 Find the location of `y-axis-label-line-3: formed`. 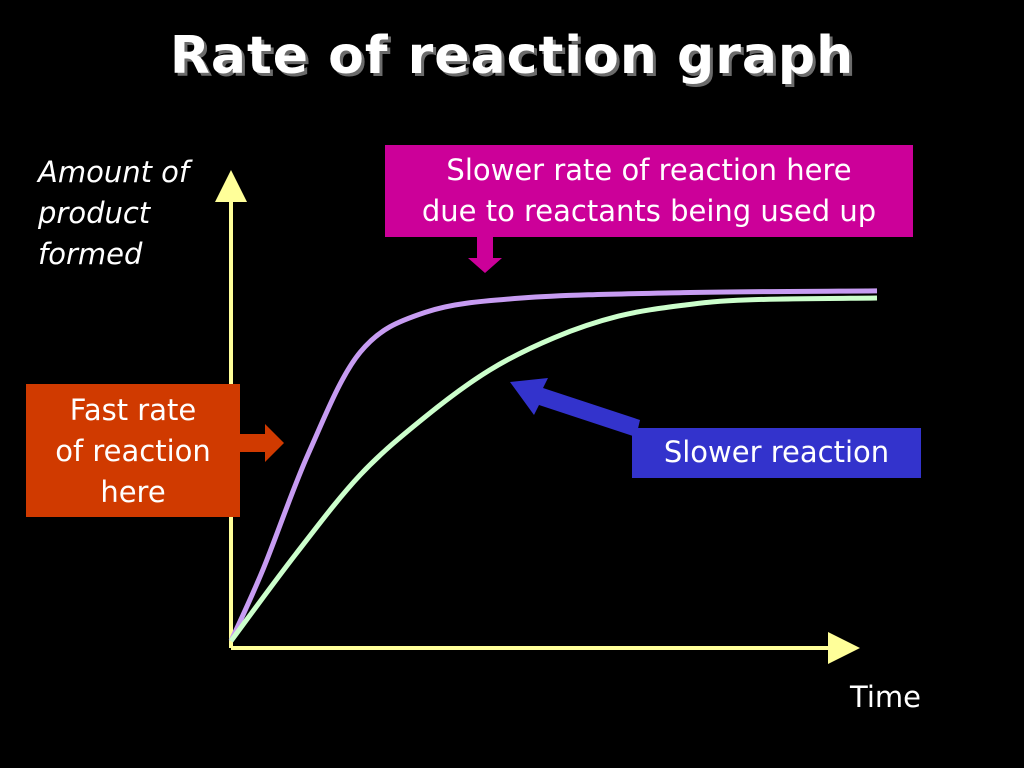

y-axis-label-line-3: formed is located at coordinates (90, 254).